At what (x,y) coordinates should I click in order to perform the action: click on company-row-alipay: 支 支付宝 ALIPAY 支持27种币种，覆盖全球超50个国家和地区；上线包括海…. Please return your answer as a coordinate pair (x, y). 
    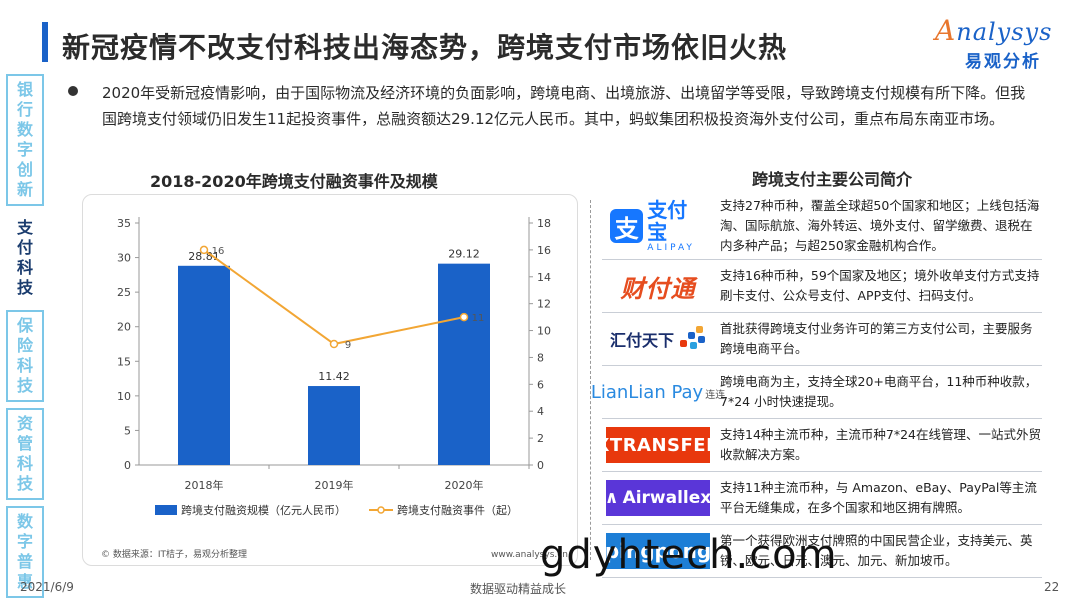
    Looking at the image, I should click on (822, 226).